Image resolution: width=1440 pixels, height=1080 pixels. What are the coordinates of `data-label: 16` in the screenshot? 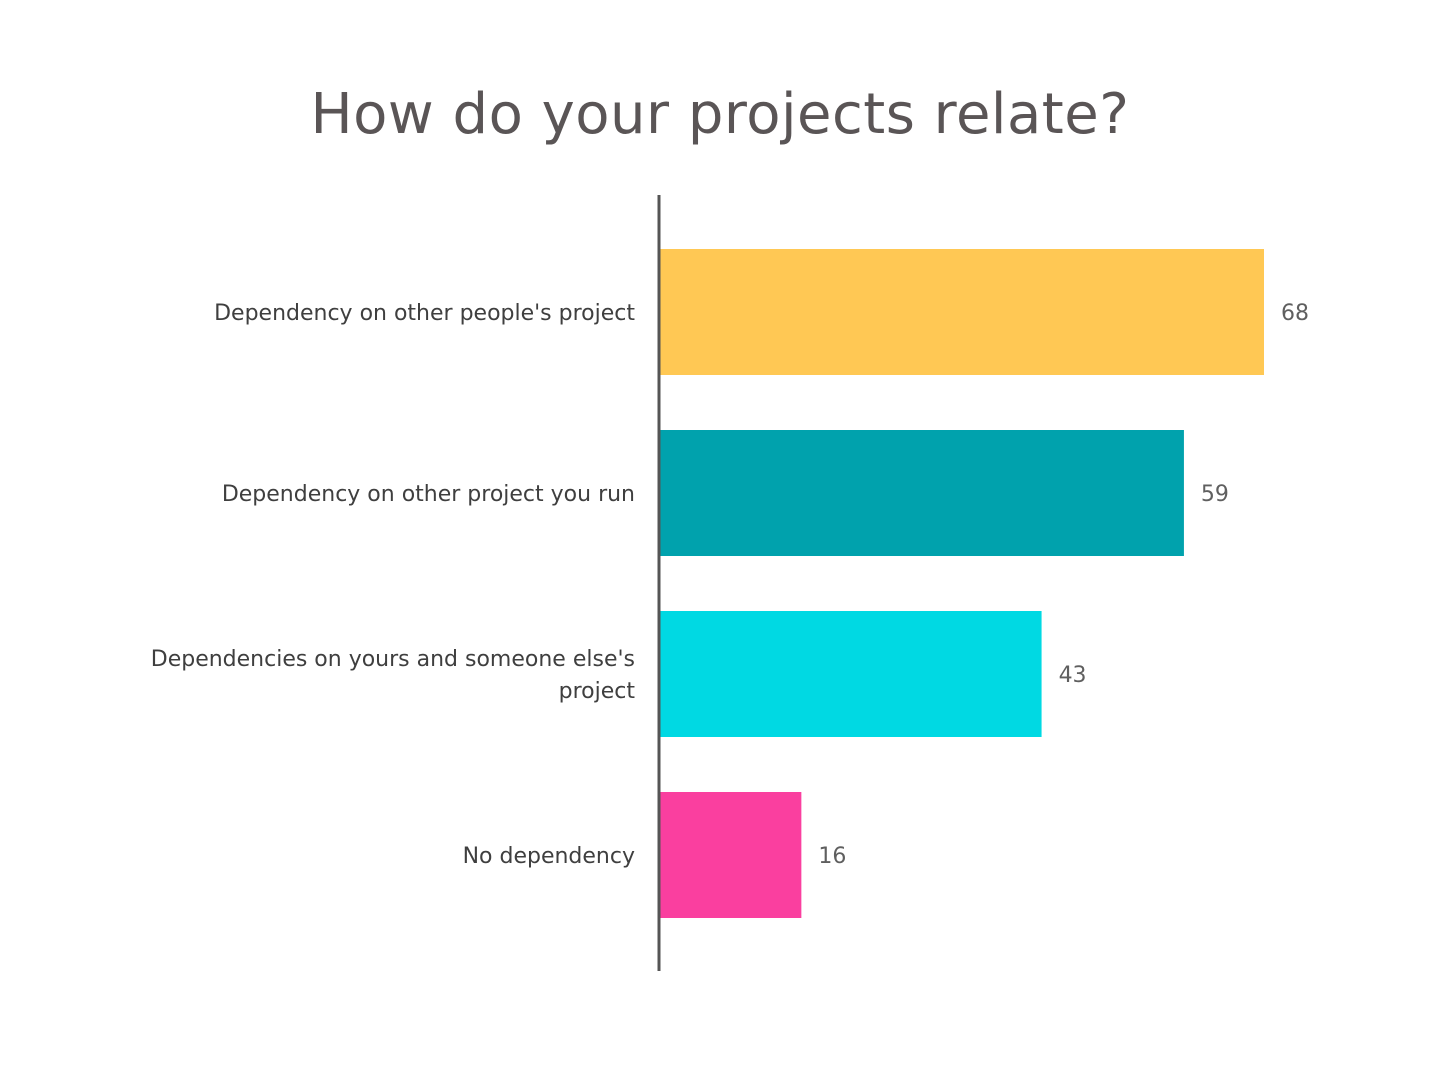 It's located at (832, 856).